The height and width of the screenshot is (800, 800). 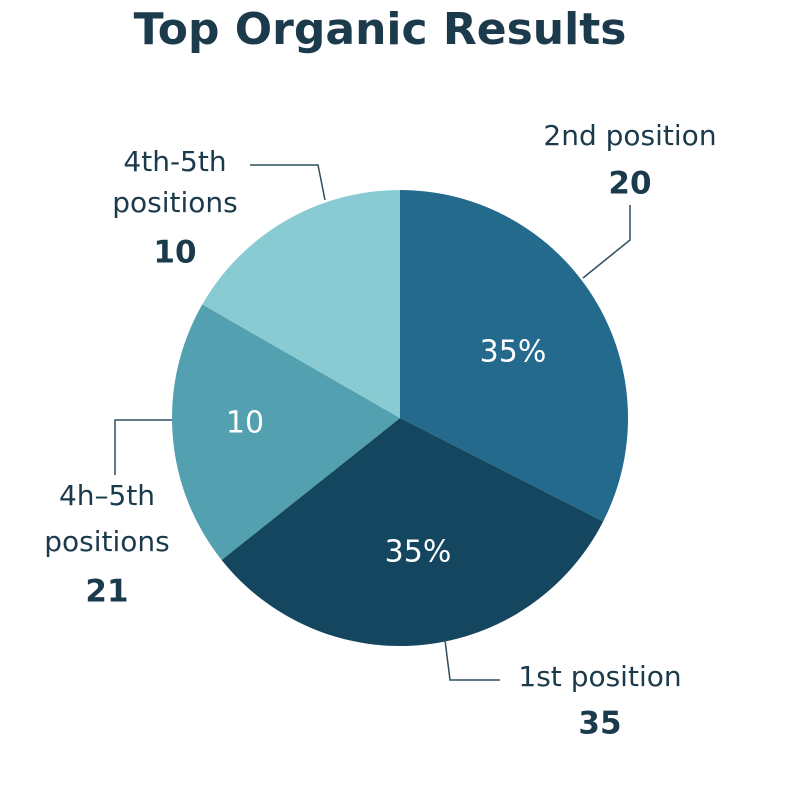 I want to click on callout-label: 1st position, so click(x=599, y=676).